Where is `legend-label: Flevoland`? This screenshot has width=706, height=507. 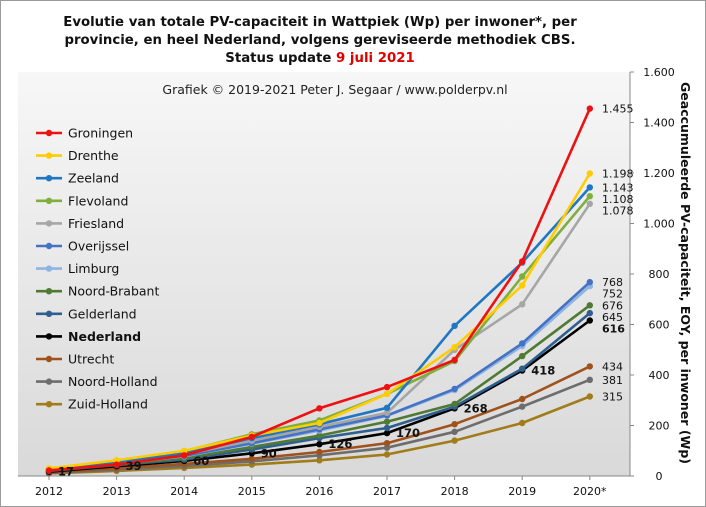
legend-label: Flevoland is located at coordinates (98, 200).